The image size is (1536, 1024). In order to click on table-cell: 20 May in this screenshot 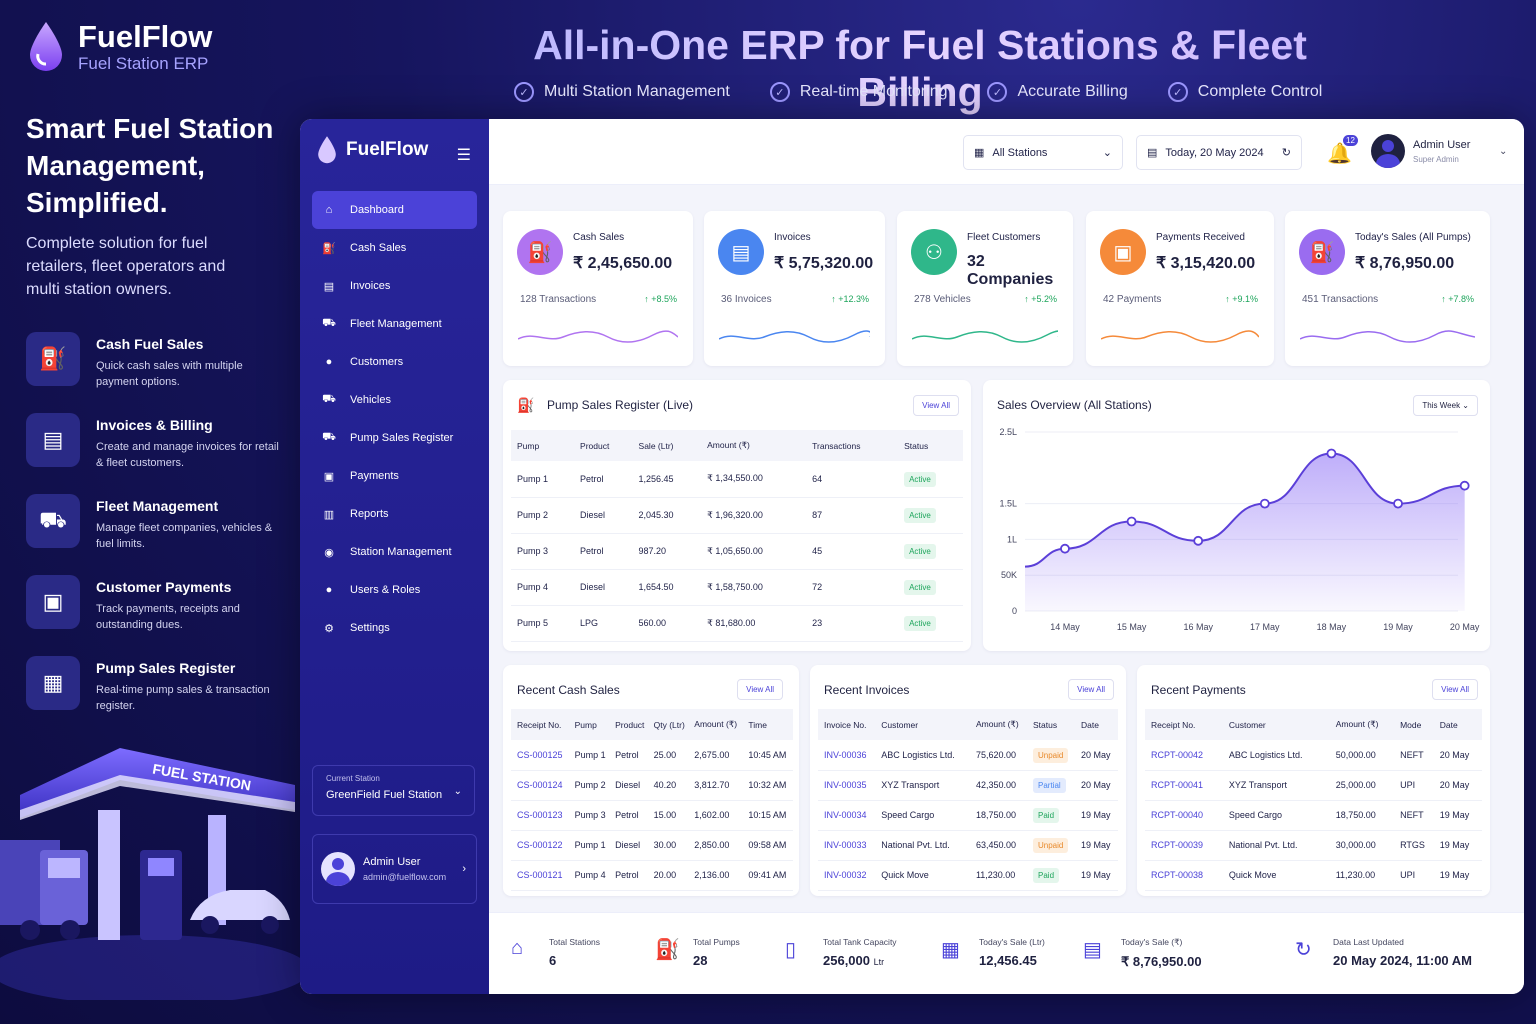, I will do `click(1097, 755)`.